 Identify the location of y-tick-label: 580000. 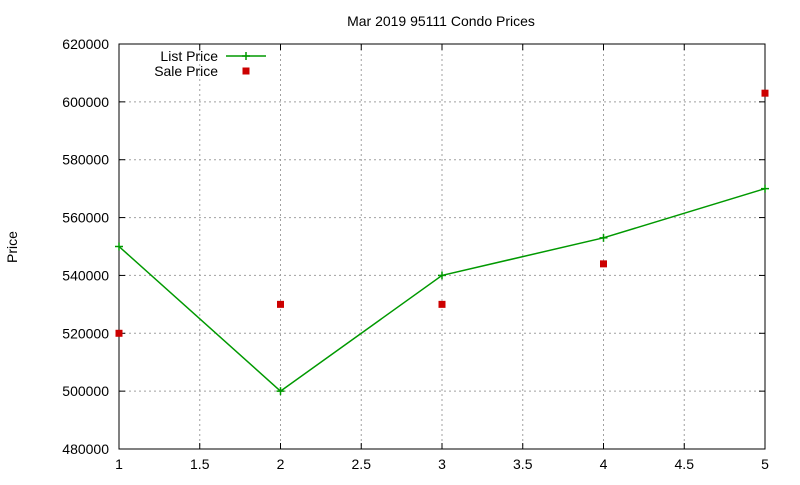
(85, 160).